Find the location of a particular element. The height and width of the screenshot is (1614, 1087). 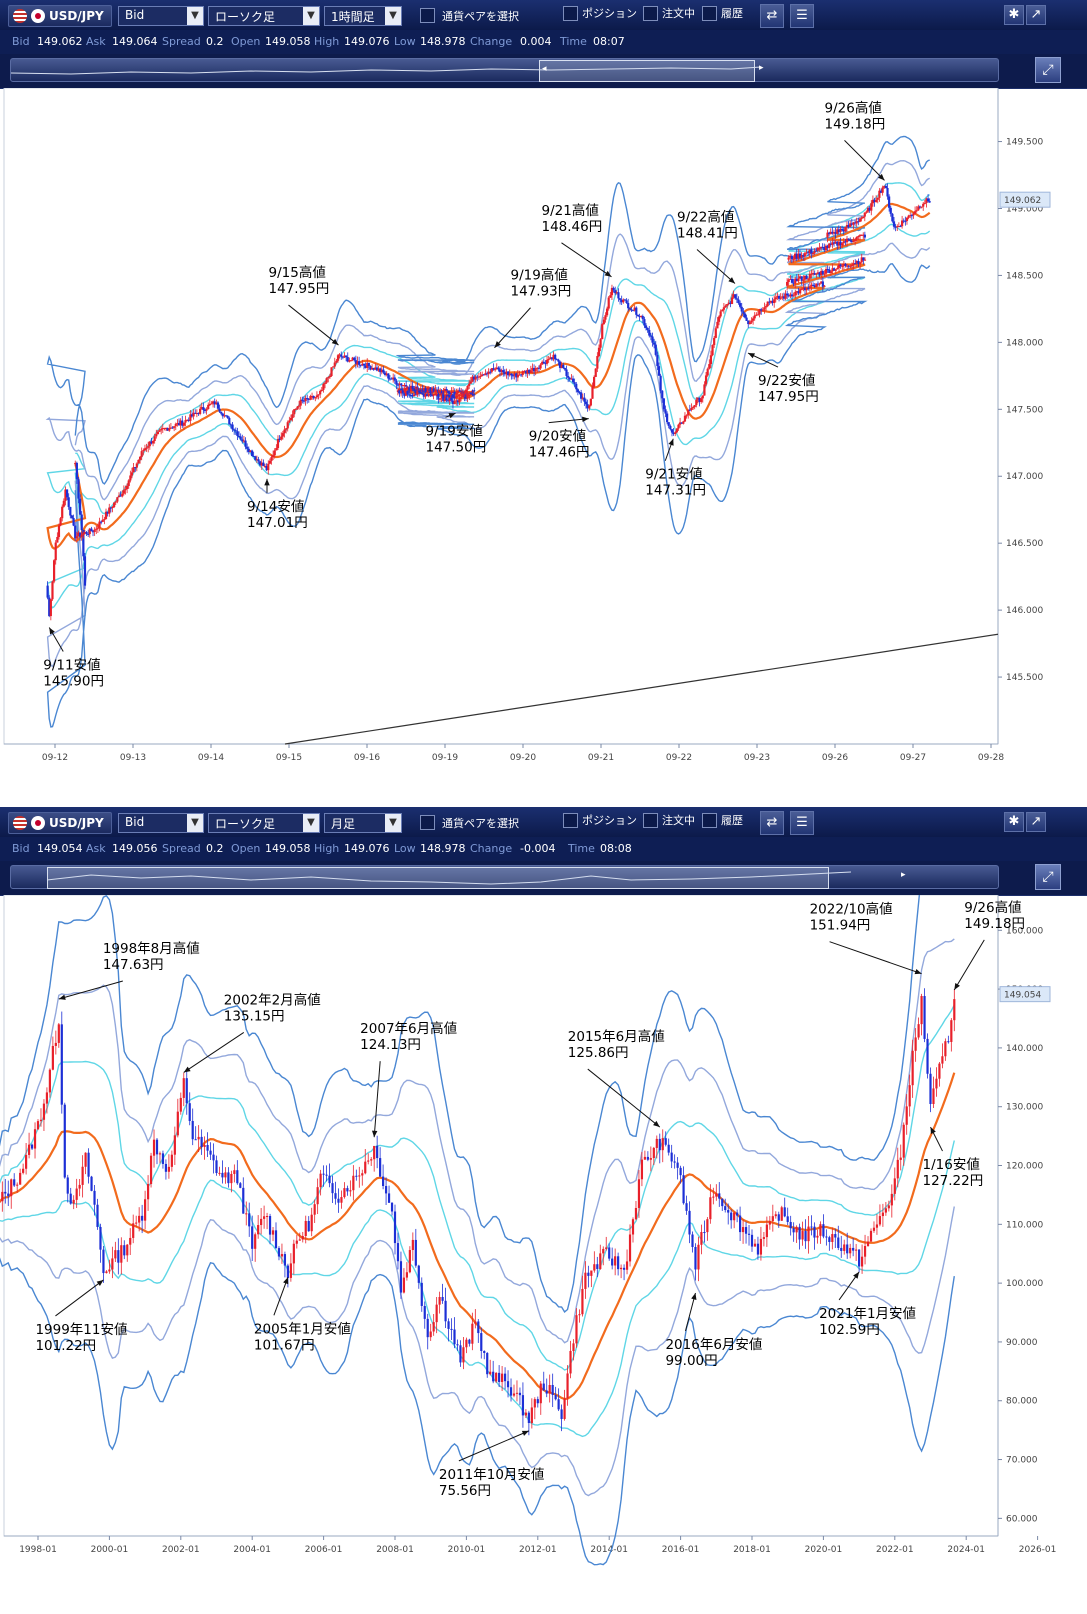

navigator-thumb: ◂ is located at coordinates (647, 71).